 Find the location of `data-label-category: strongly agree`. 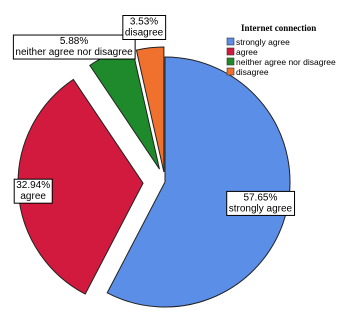

data-label-category: strongly agree is located at coordinates (261, 208).